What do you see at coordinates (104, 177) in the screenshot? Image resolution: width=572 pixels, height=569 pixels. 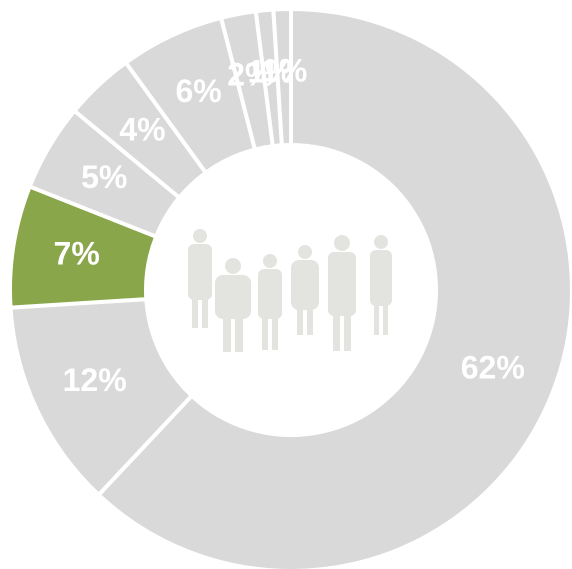 I see `value-label: 5%` at bounding box center [104, 177].